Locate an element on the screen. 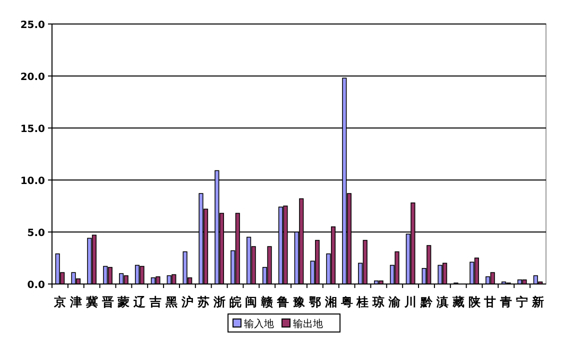 Image resolution: width=564 pixels, height=341 pixels. x-tick-label: 吉 is located at coordinates (155, 302).